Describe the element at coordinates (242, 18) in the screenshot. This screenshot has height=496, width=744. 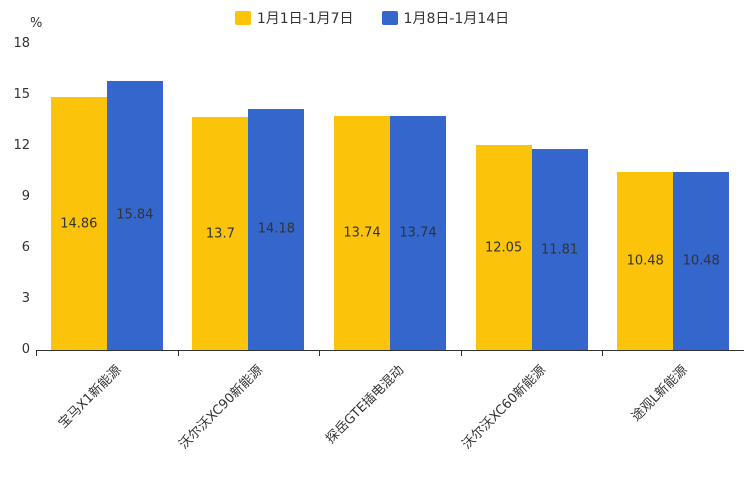
I see `legend-swatch-yellow-icon` at that location.